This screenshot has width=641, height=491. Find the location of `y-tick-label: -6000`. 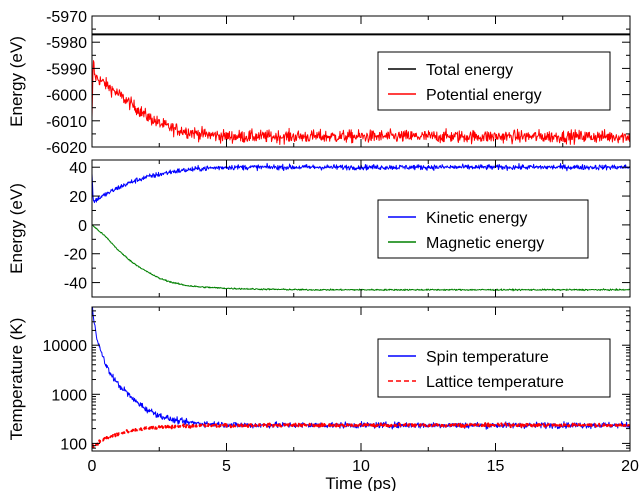

y-tick-label: -6000 is located at coordinates (66, 96).